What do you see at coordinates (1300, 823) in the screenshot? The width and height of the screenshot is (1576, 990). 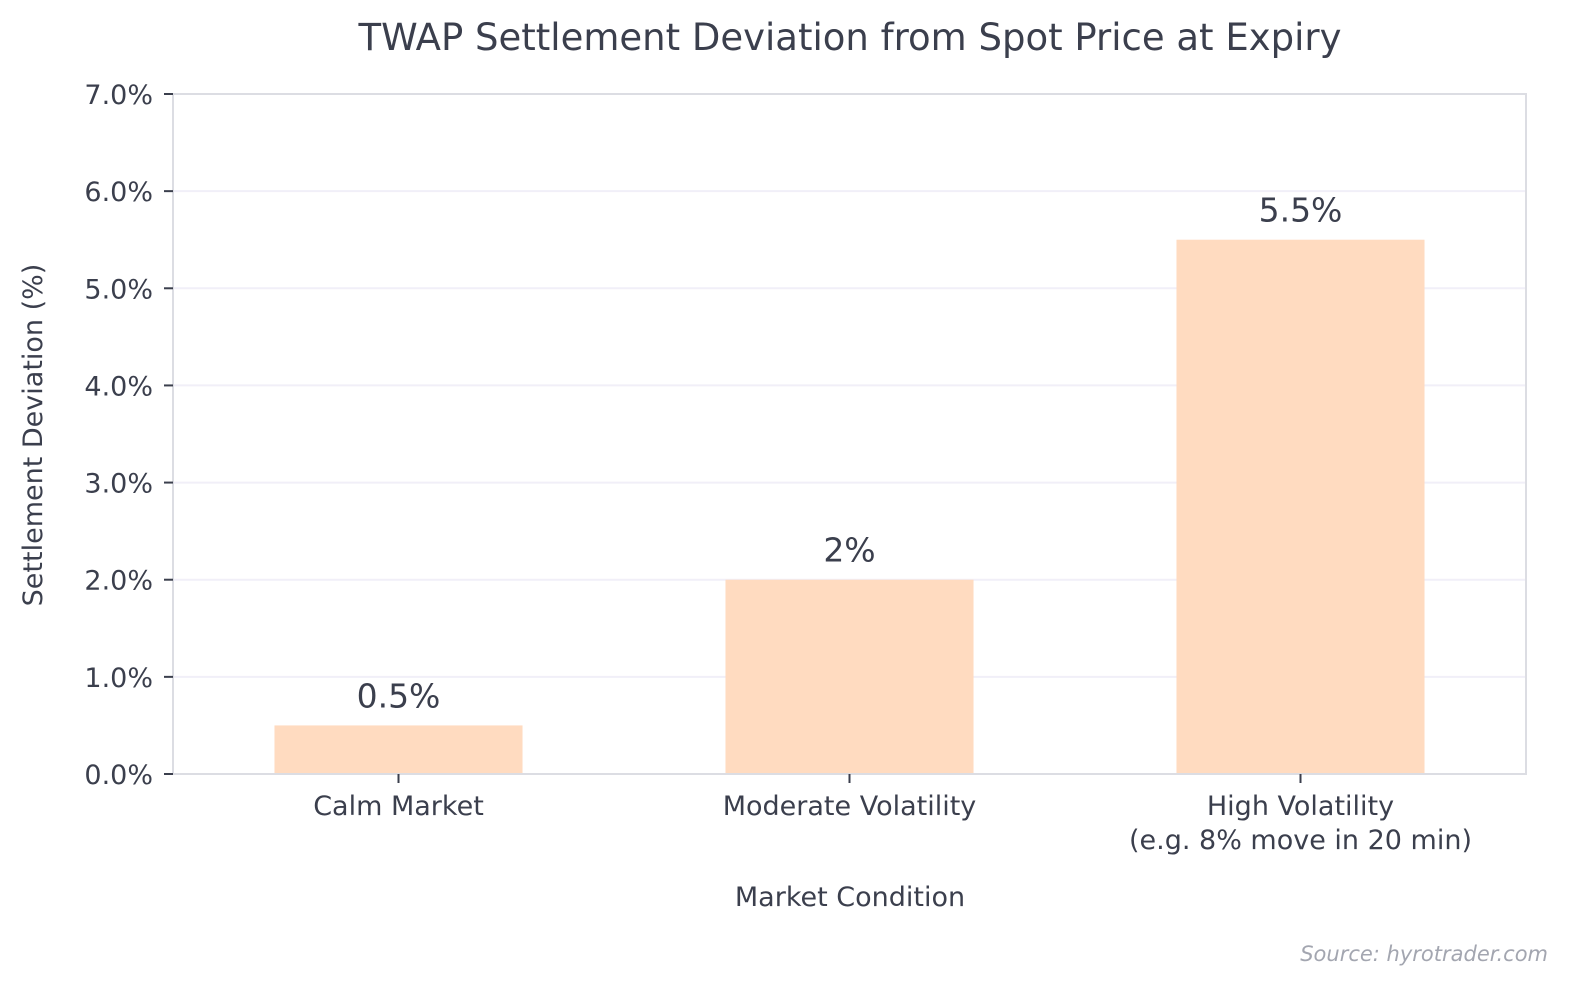 I see `x-tick-label: High Volatility (e.g. 8% move in 20 min)` at bounding box center [1300, 823].